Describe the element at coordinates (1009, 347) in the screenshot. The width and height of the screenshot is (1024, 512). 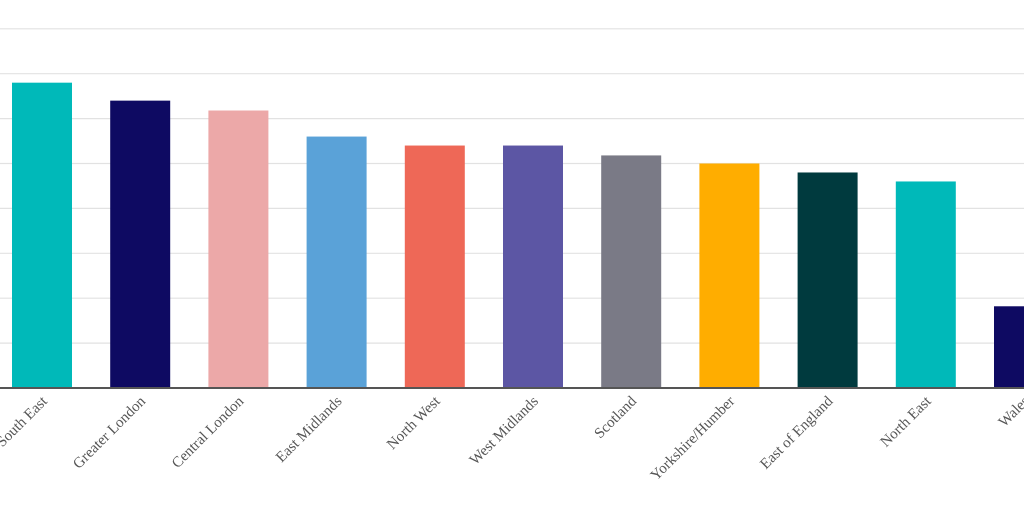
I see `bar-wales` at that location.